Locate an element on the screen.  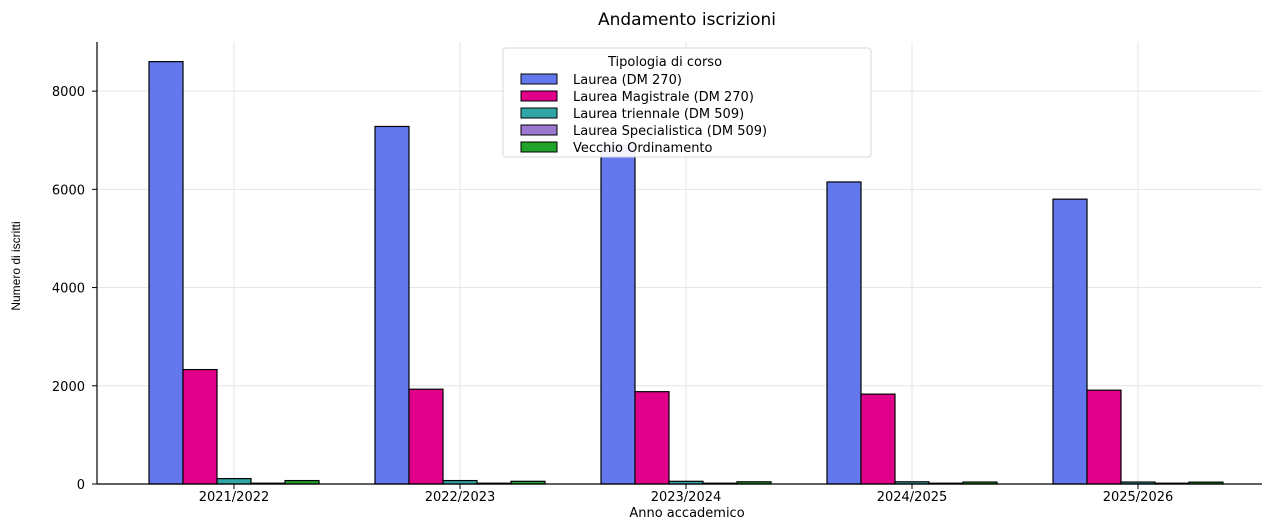
chart-title: Andamento iscrizioni is located at coordinates (687, 20).